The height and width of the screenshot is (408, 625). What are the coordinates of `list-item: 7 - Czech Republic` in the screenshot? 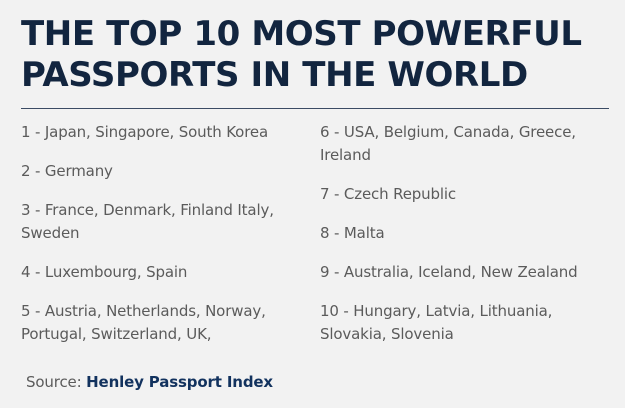 It's located at (388, 194).